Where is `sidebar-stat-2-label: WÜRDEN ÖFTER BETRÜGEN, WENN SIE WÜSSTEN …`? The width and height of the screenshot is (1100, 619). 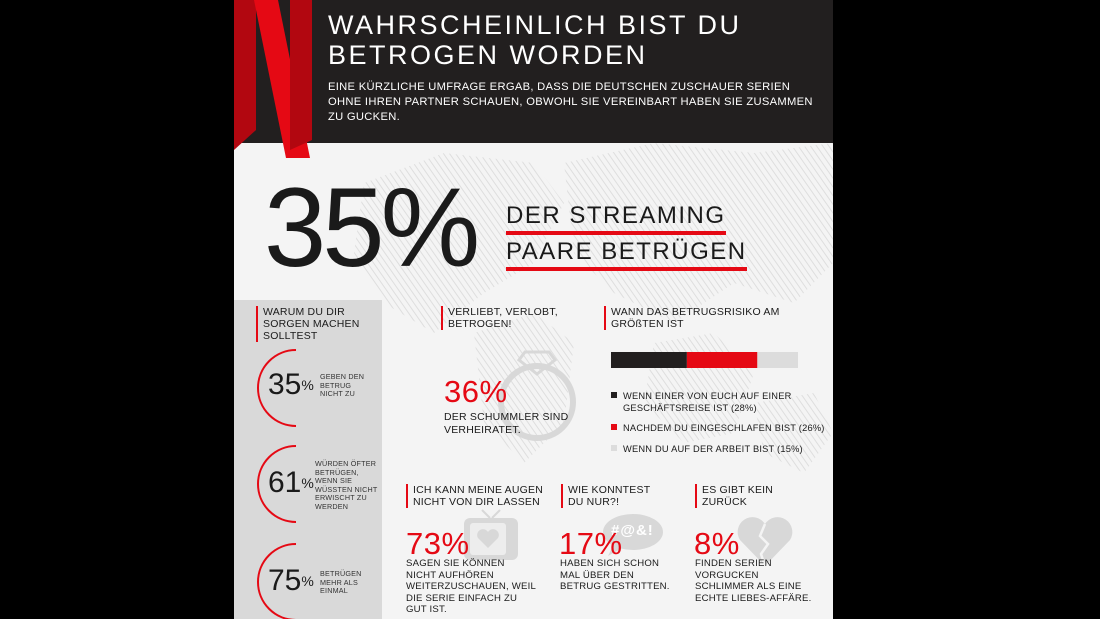
sidebar-stat-2-label: WÜRDEN ÖFTER BETRÜGEN, WENN SIE WÜSSTEN … is located at coordinates (346, 485).